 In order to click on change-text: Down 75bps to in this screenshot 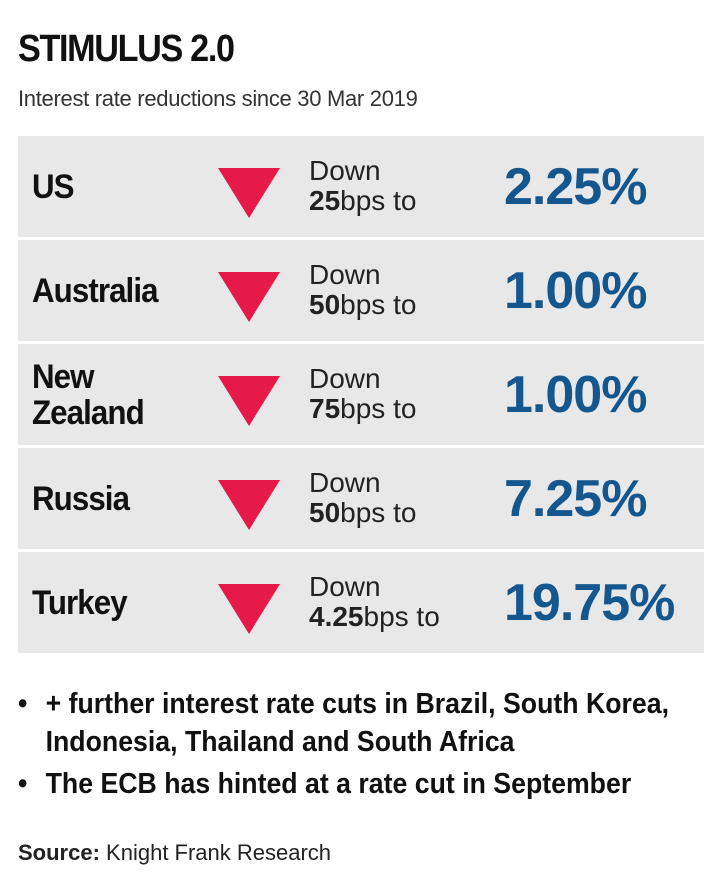, I will do `click(362, 394)`.